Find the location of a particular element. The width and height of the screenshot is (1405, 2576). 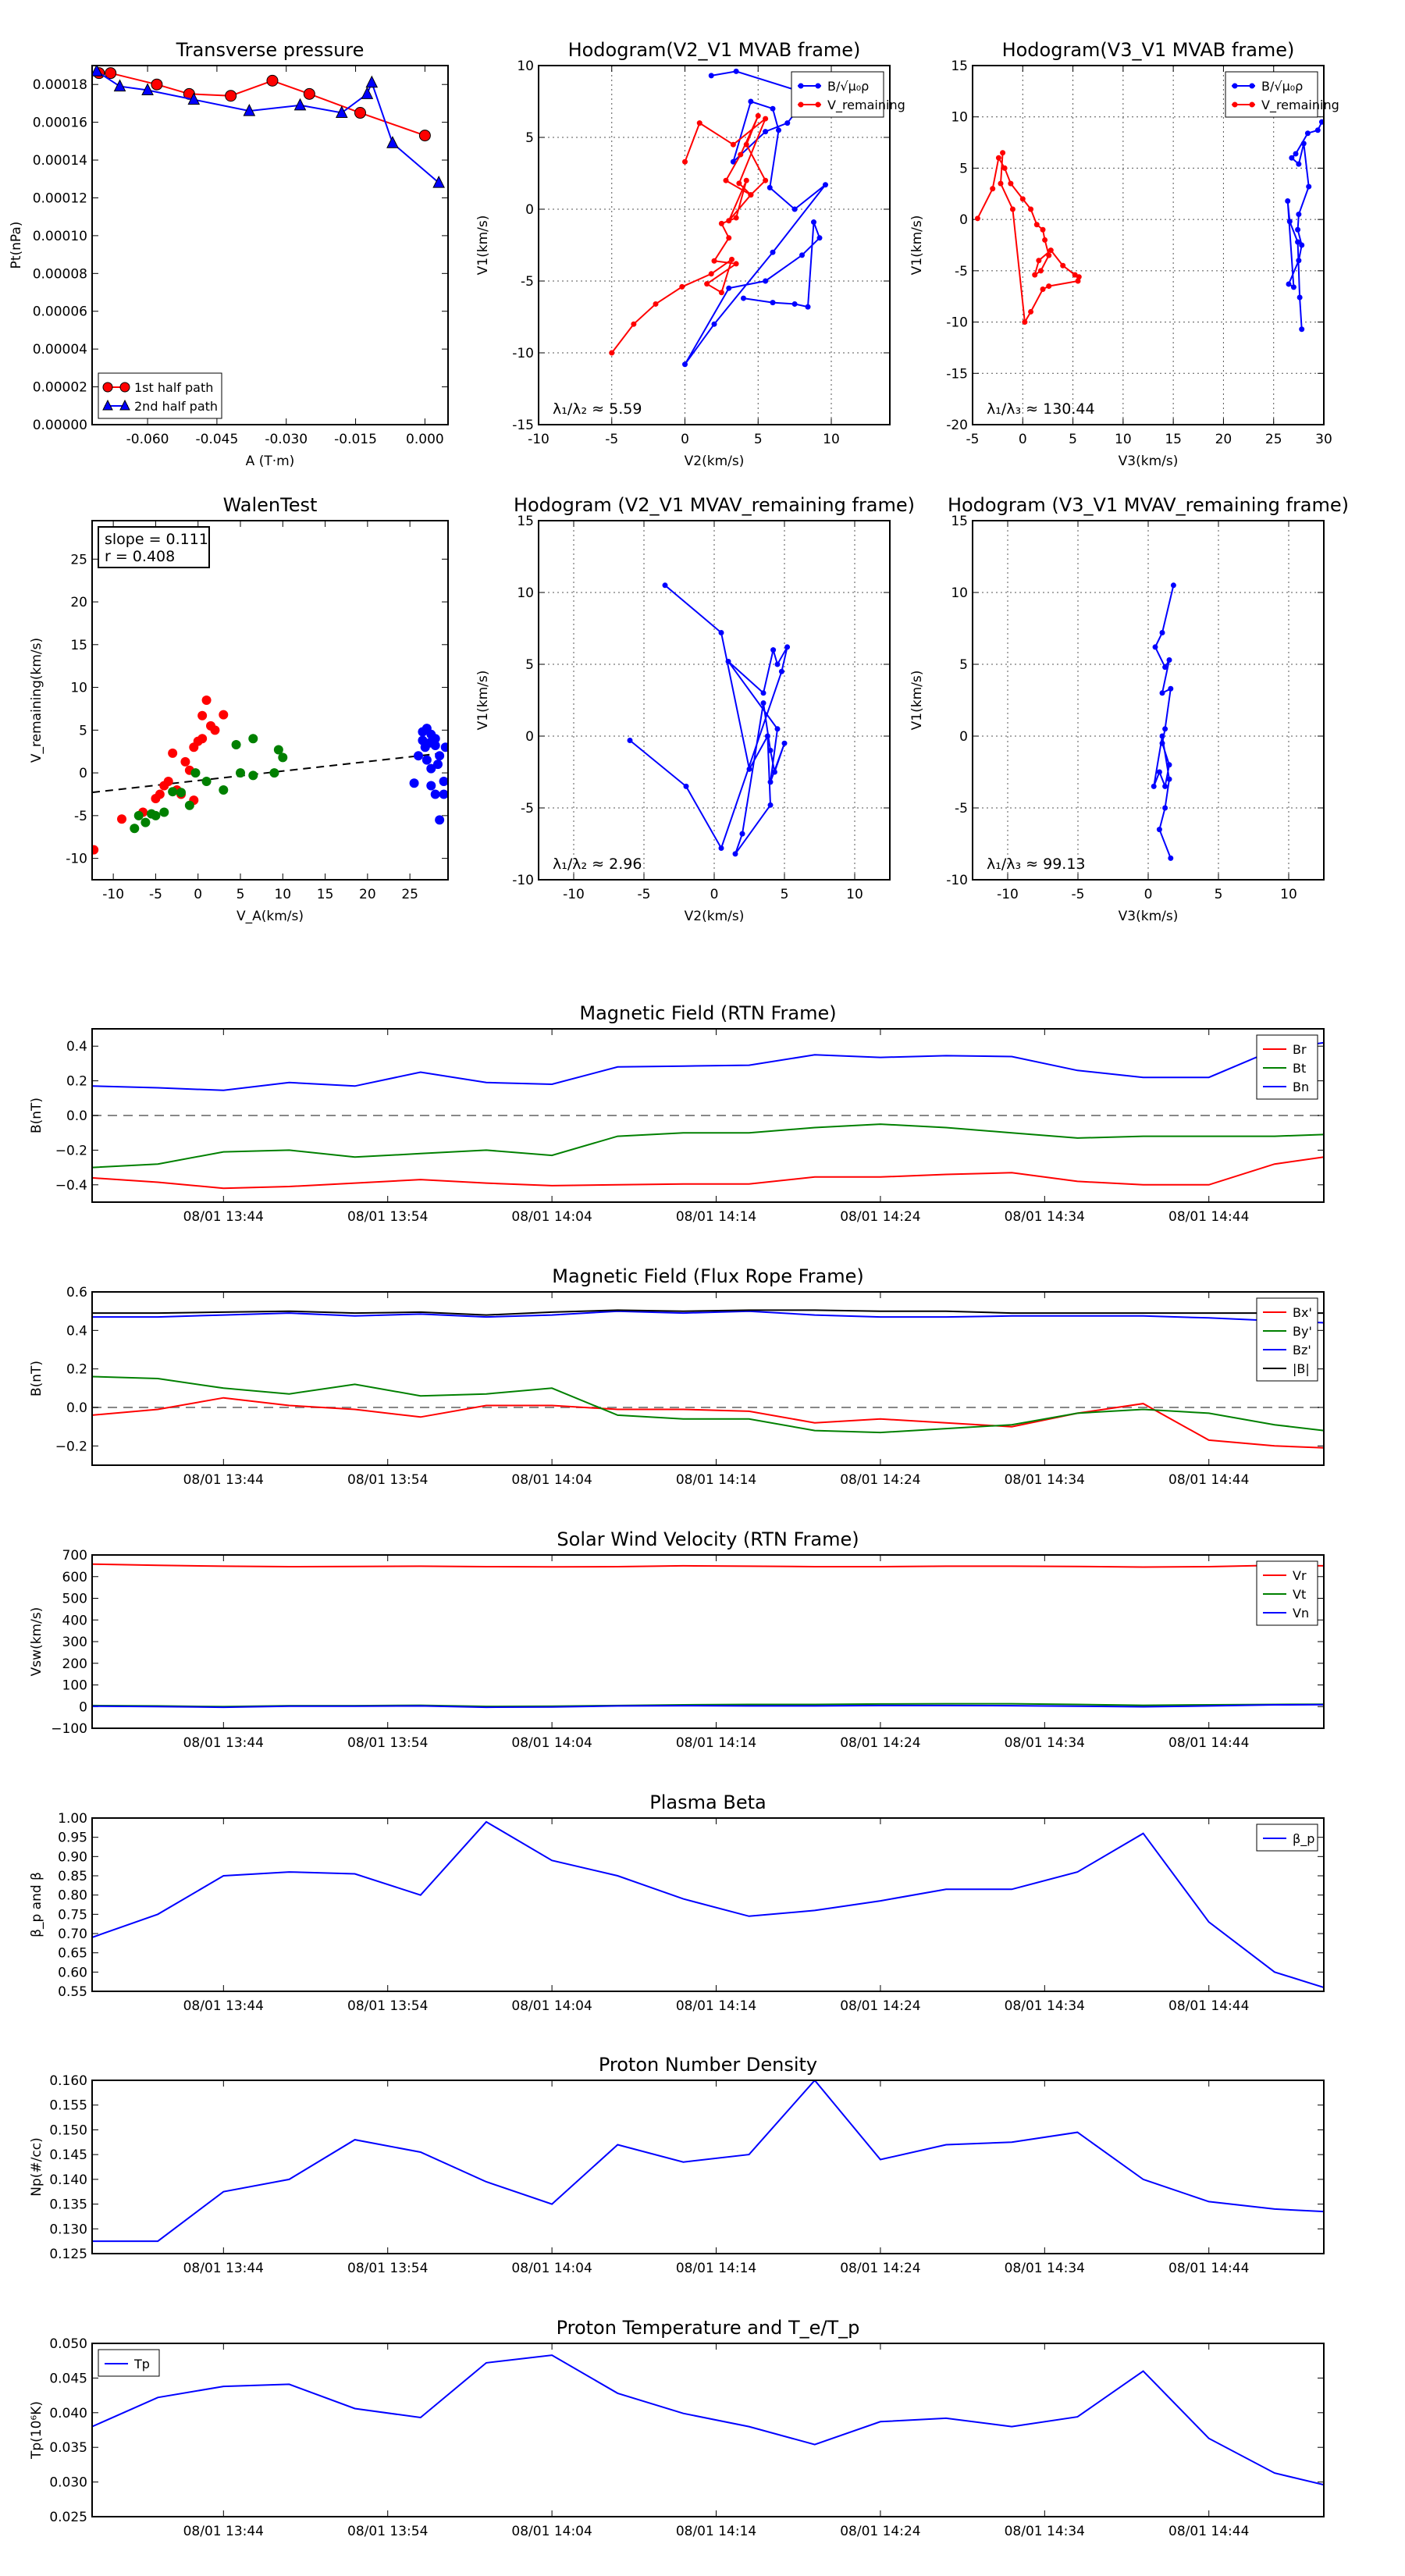

legend-label: Bx' is located at coordinates (1302, 1312).